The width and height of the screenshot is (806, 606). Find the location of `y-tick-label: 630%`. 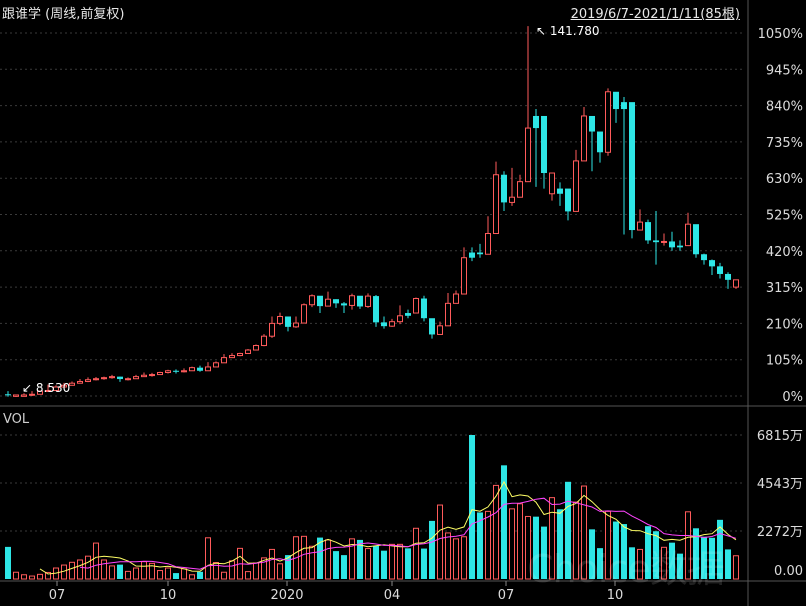

y-tick-label: 630% is located at coordinates (784, 179).